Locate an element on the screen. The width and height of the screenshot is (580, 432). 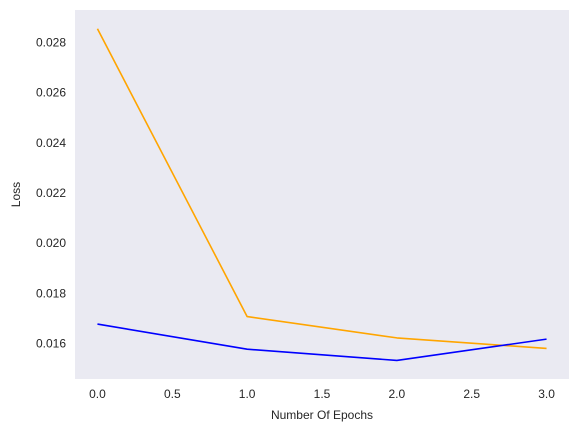
x-tick-label-1: 0.5 is located at coordinates (172, 394).